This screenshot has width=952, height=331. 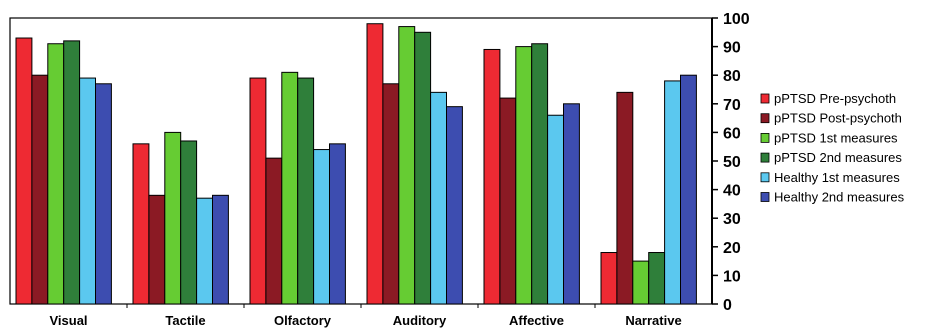 I want to click on x-tick-label: Visual, so click(x=68, y=320).